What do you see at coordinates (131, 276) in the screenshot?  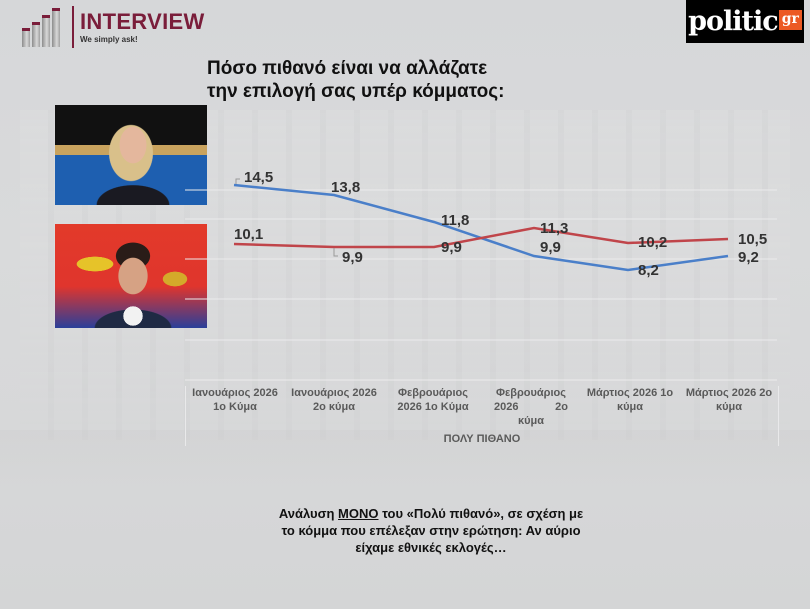 I see `legend-photo-red-series` at bounding box center [131, 276].